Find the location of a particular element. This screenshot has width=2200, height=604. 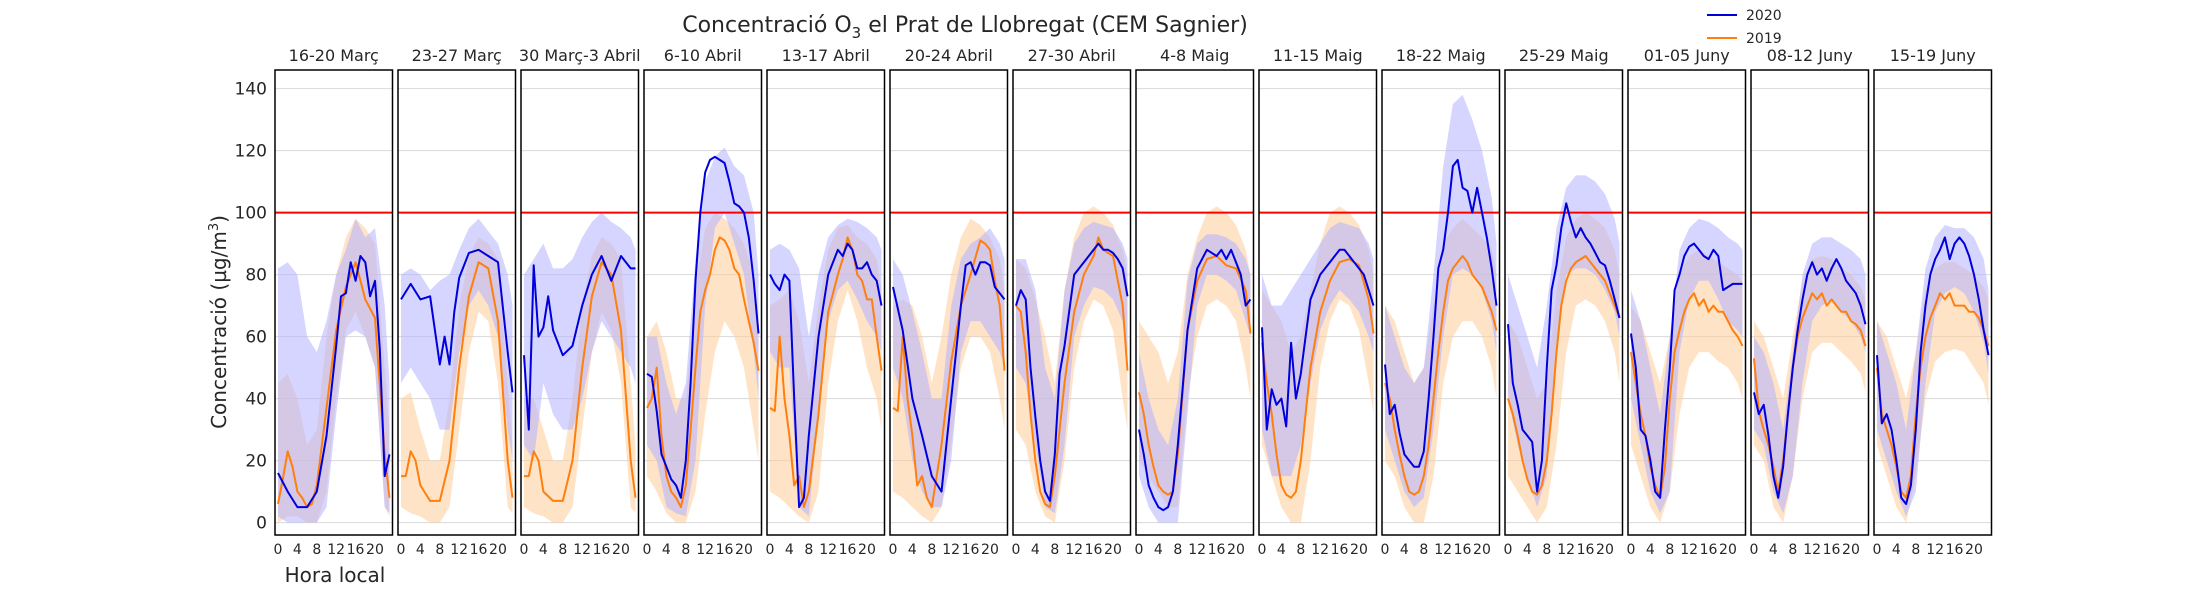

panel-4: 6-10 Abril 0 4 8 12 16 20 is located at coordinates (703, 302).